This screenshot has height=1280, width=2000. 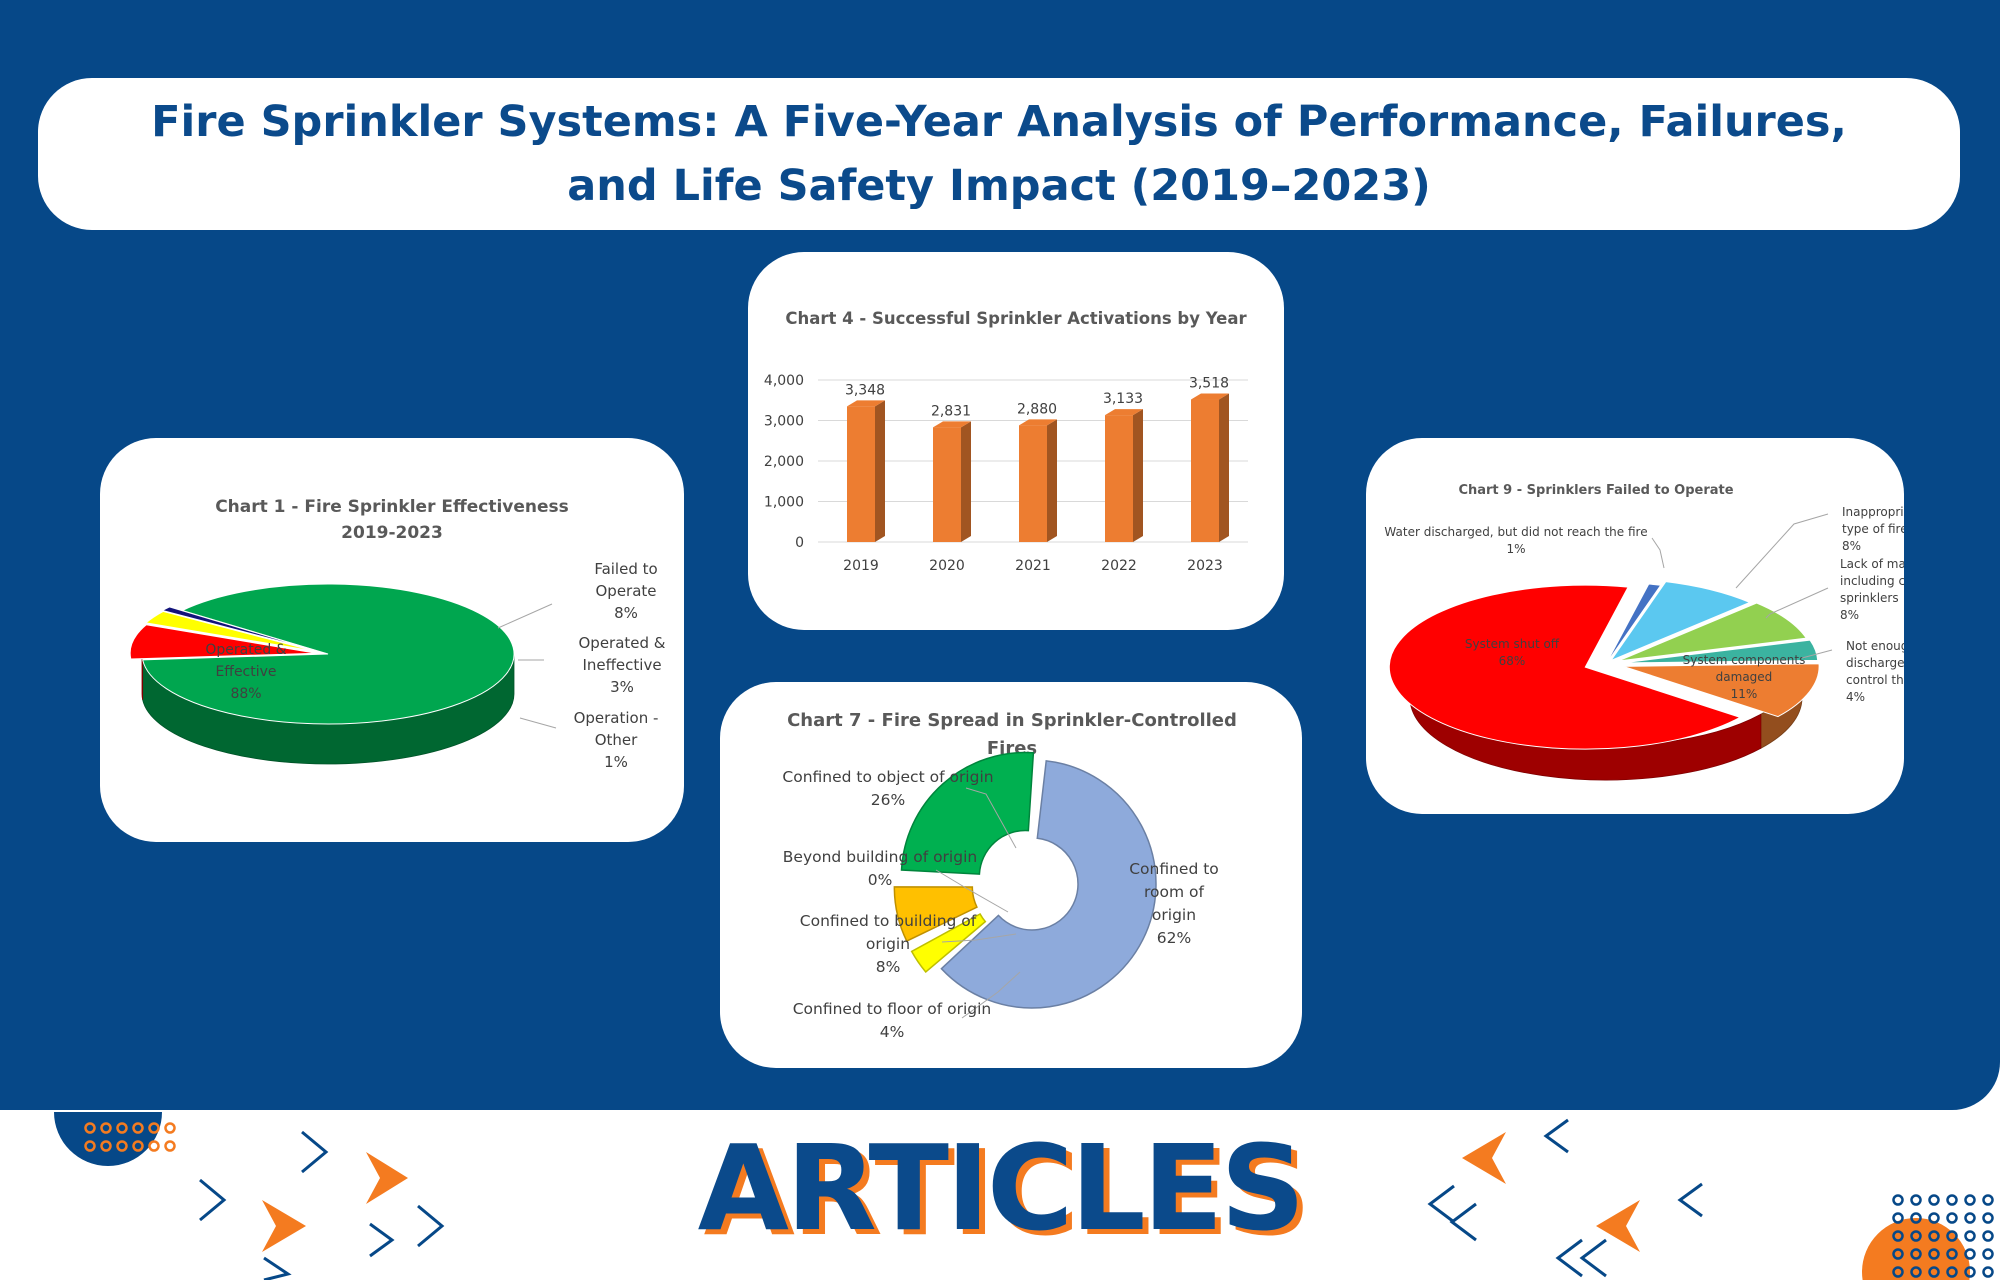 I want to click on articles-heading: ARTICLES, so click(x=1001, y=1188).